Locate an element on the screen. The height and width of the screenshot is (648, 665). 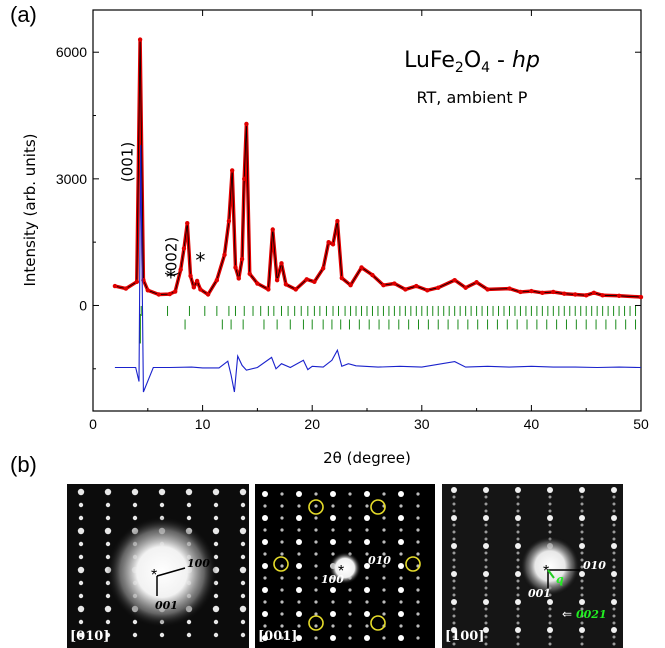
annotations: (001)(002)** is located at coordinates (161, 216).